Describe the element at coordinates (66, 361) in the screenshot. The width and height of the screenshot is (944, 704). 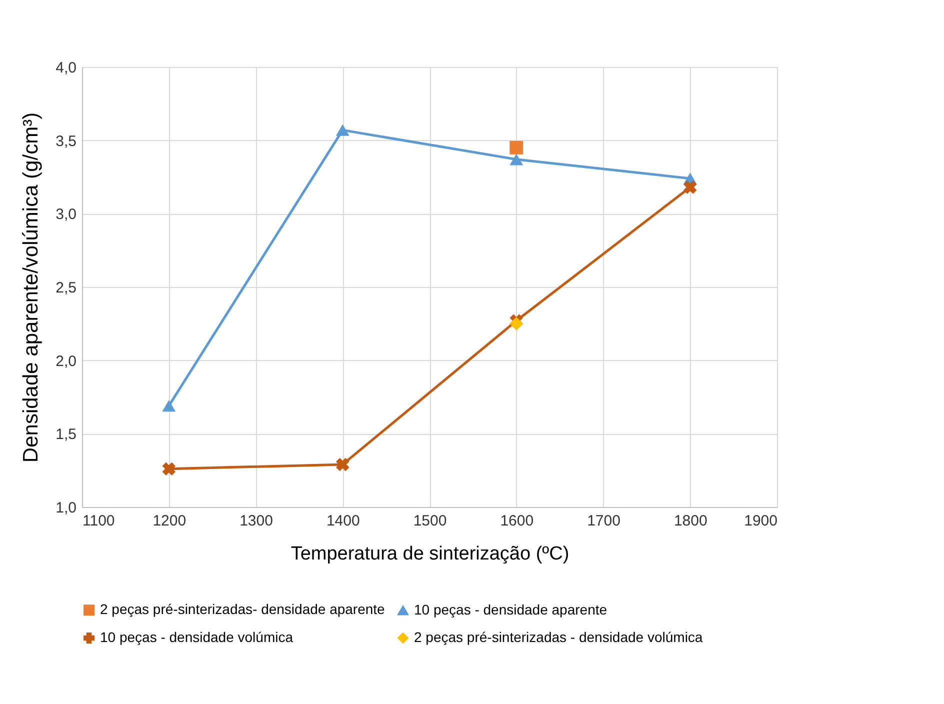
I see `y-tick-label: 2,0` at that location.